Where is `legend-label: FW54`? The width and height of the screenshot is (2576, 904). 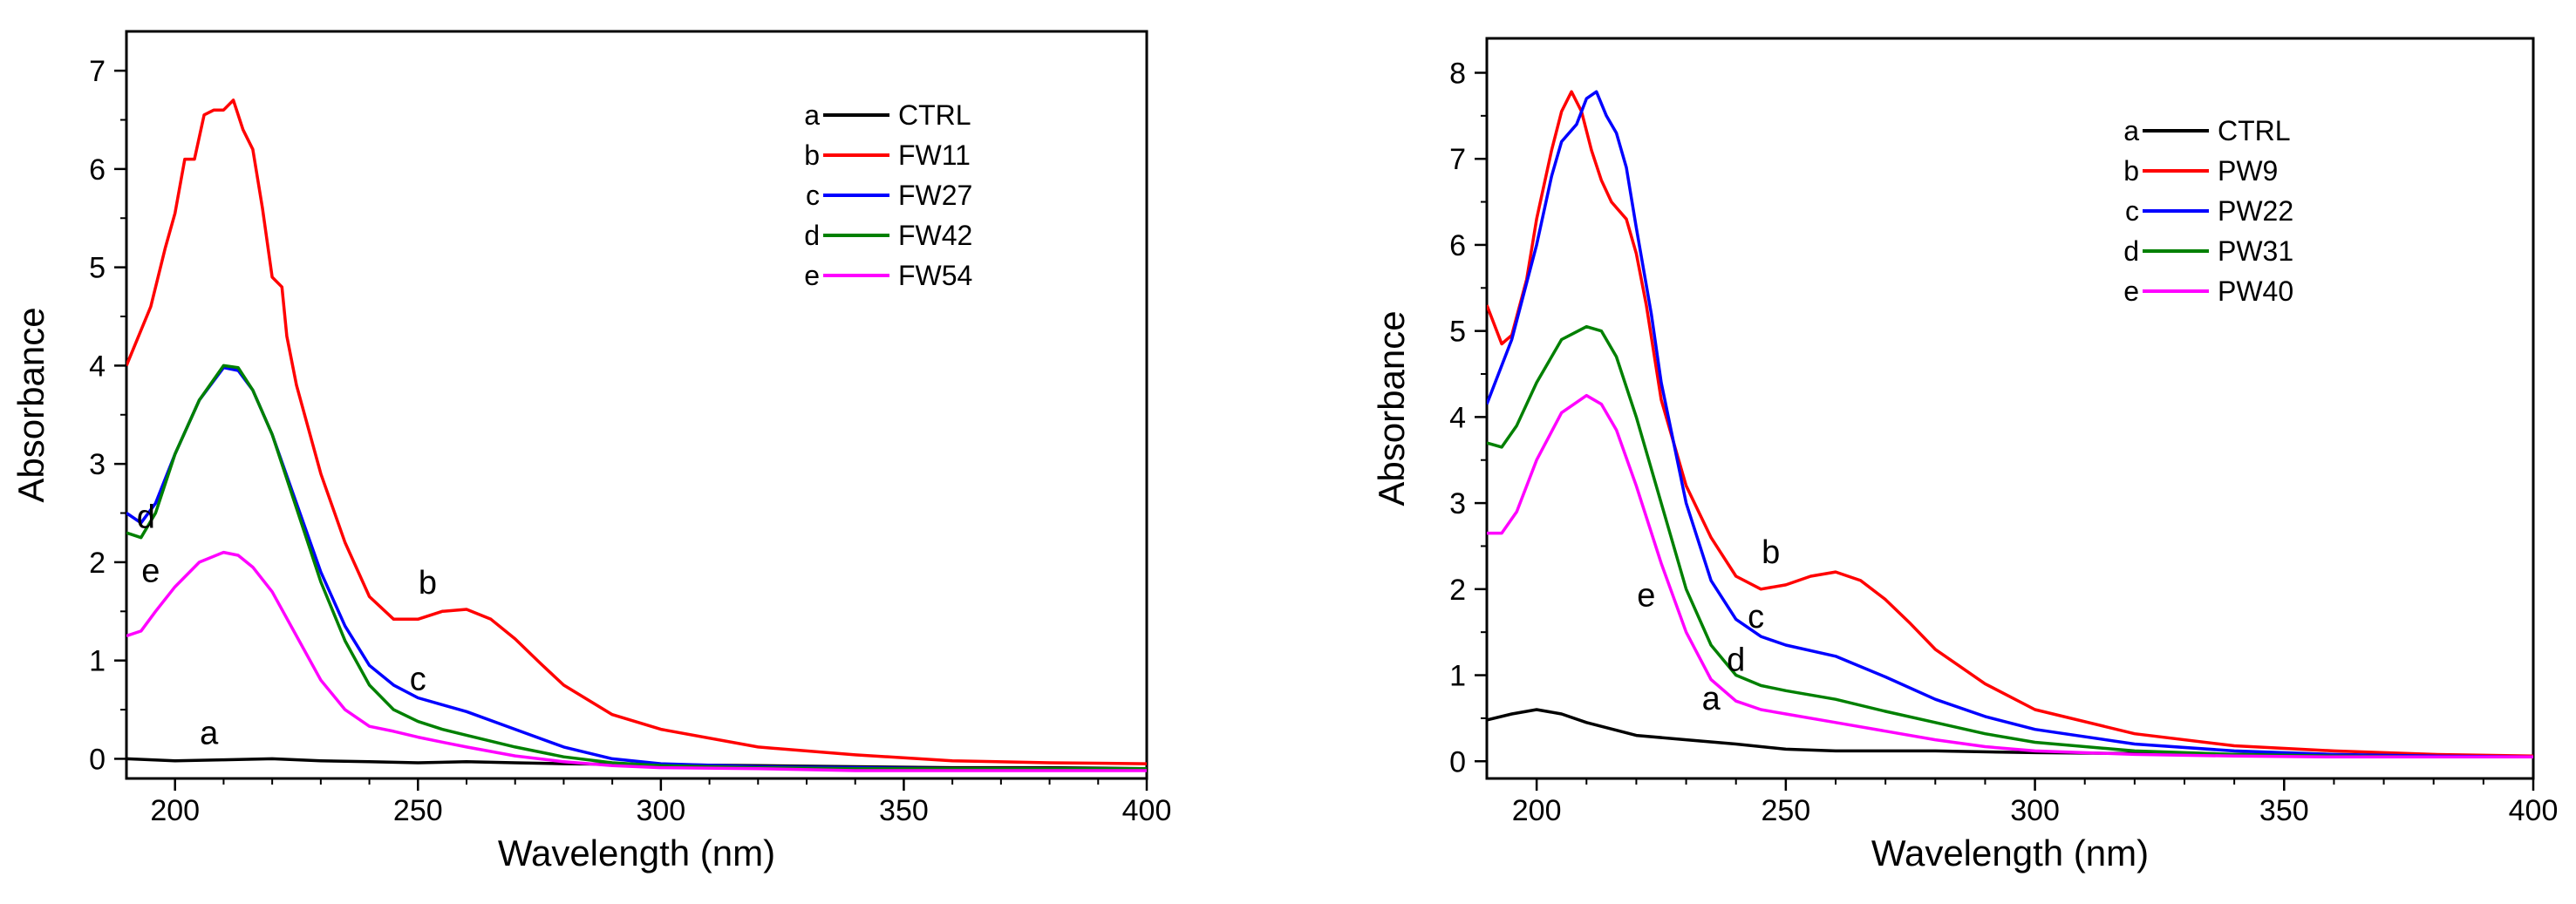
legend-label: FW54 is located at coordinates (935, 275).